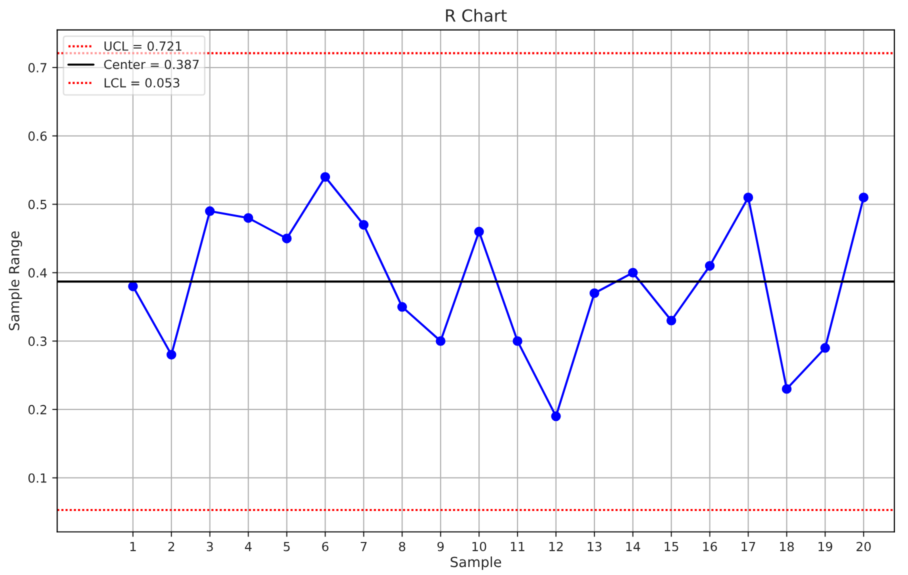 The height and width of the screenshot is (575, 908). What do you see at coordinates (151, 65) in the screenshot?
I see `legend-label: Center = 0.387` at bounding box center [151, 65].